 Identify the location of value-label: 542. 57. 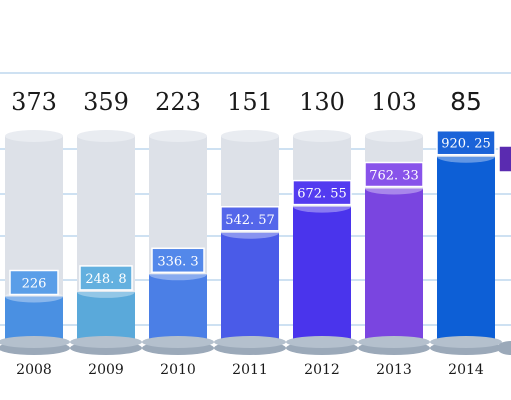
(250, 220).